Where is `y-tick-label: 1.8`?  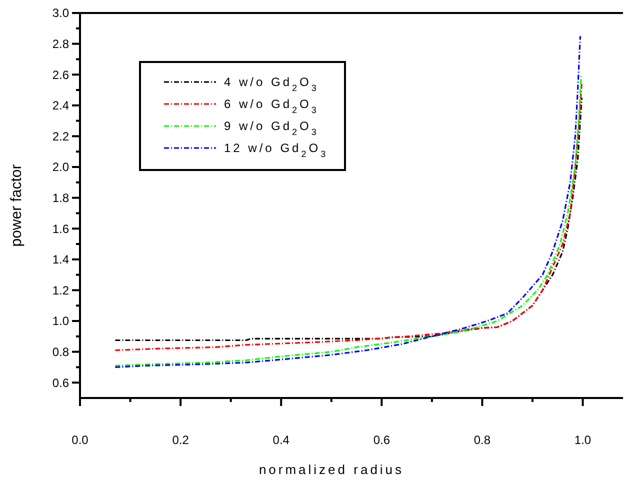 y-tick-label: 1.8 is located at coordinates (61, 198).